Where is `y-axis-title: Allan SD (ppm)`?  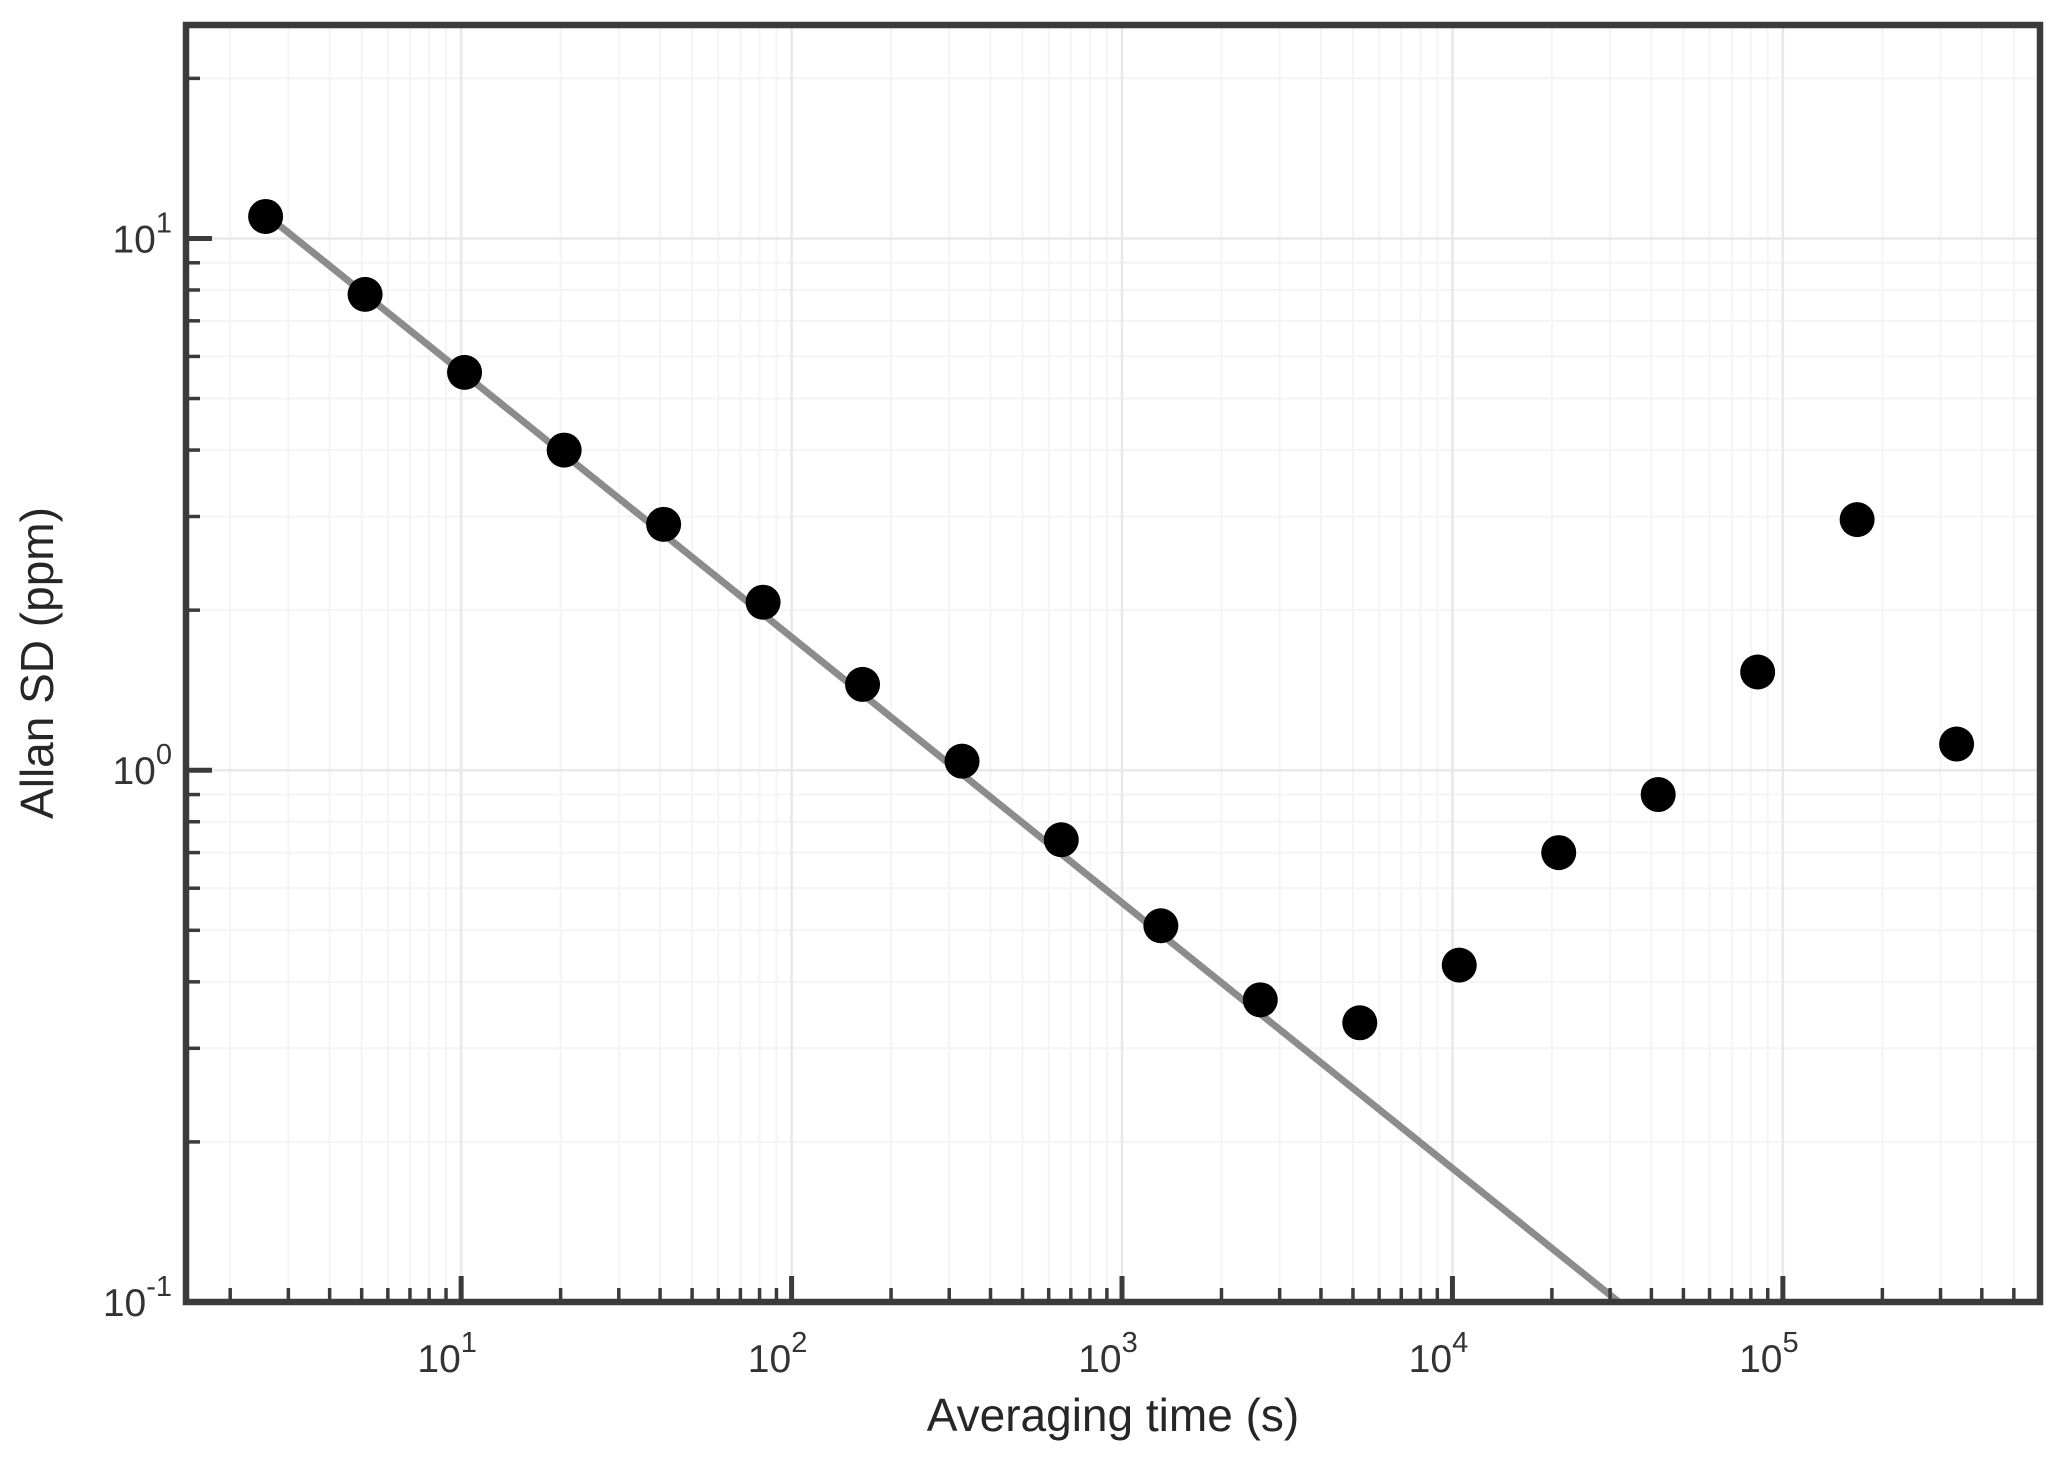
y-axis-title: Allan SD (ppm) is located at coordinates (37, 663).